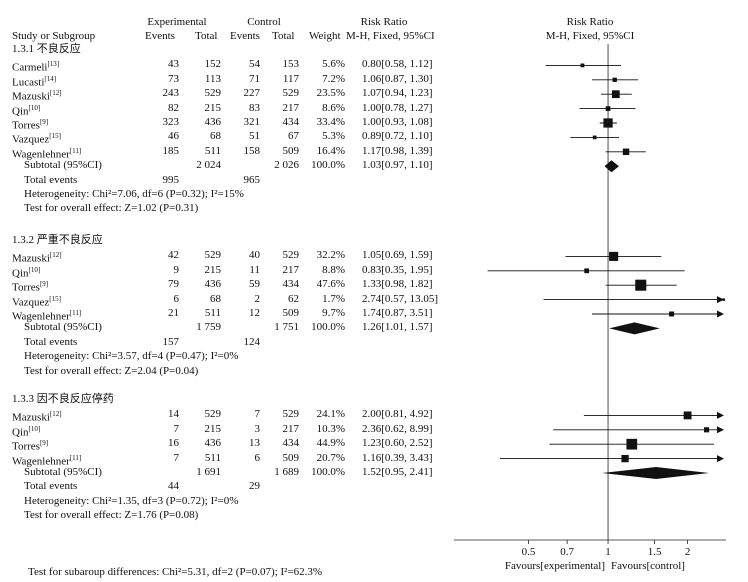  Describe the element at coordinates (264, 22) in the screenshot. I see `header-control: Control` at that location.